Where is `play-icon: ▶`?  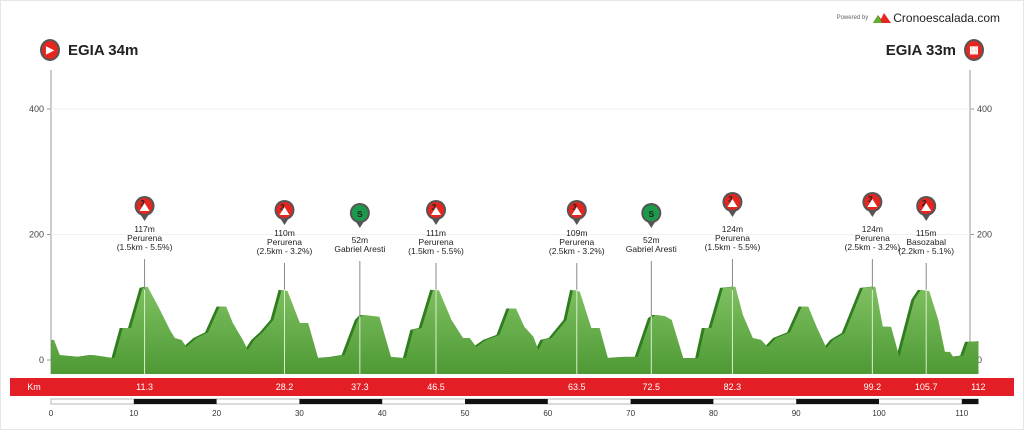
play-icon: ▶ is located at coordinates (50, 50).